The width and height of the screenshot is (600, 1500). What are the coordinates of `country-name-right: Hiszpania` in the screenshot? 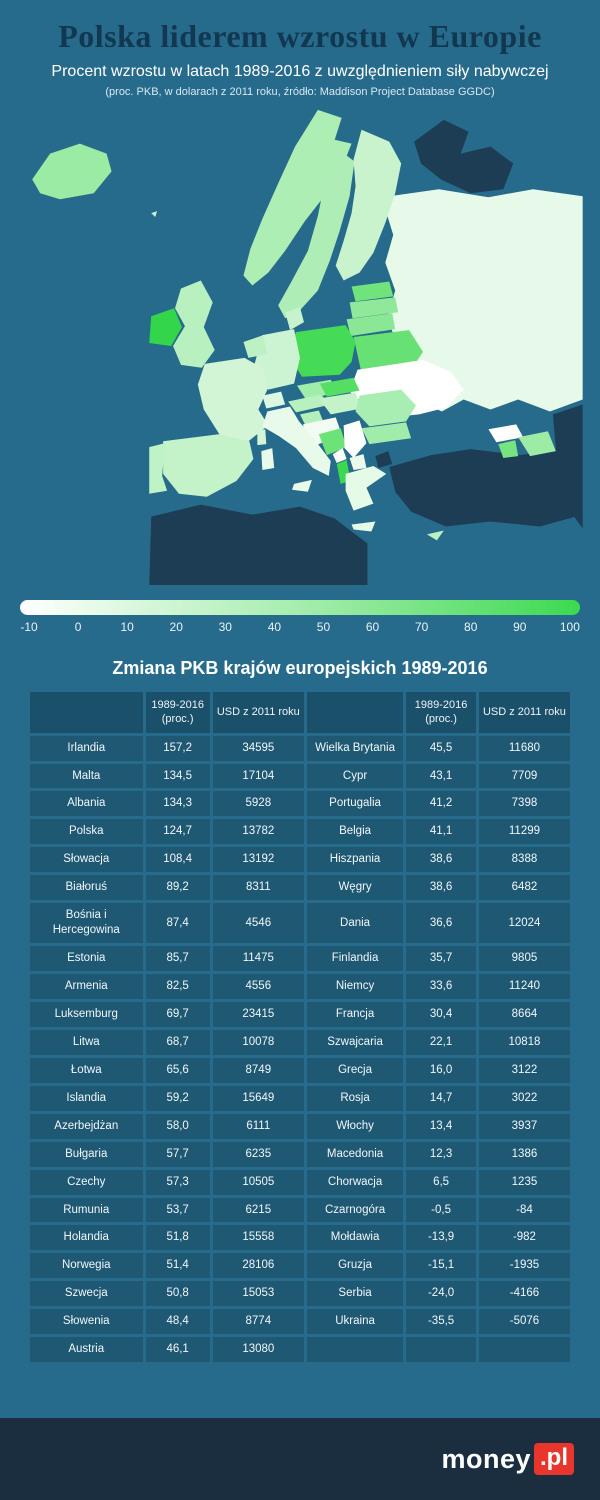 It's located at (355, 860).